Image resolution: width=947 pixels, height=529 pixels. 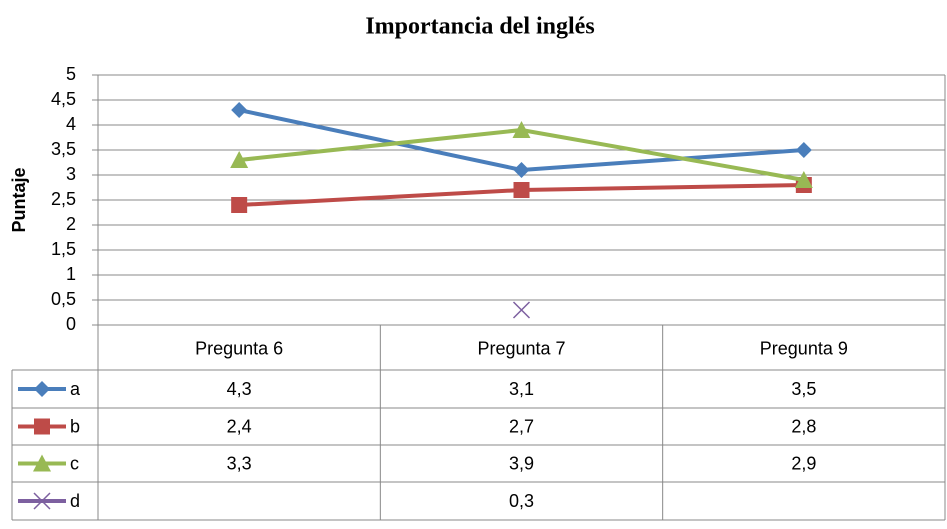 I want to click on legend-label: a, so click(x=75, y=389).